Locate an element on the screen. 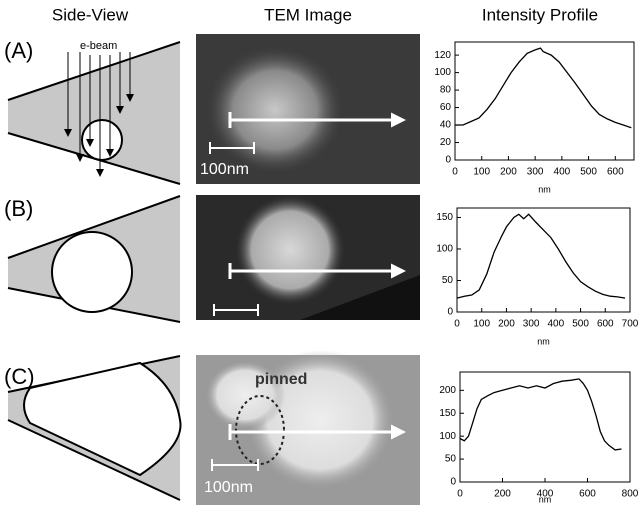 This screenshot has width=640, height=505. side-view-b is located at coordinates (94, 259).